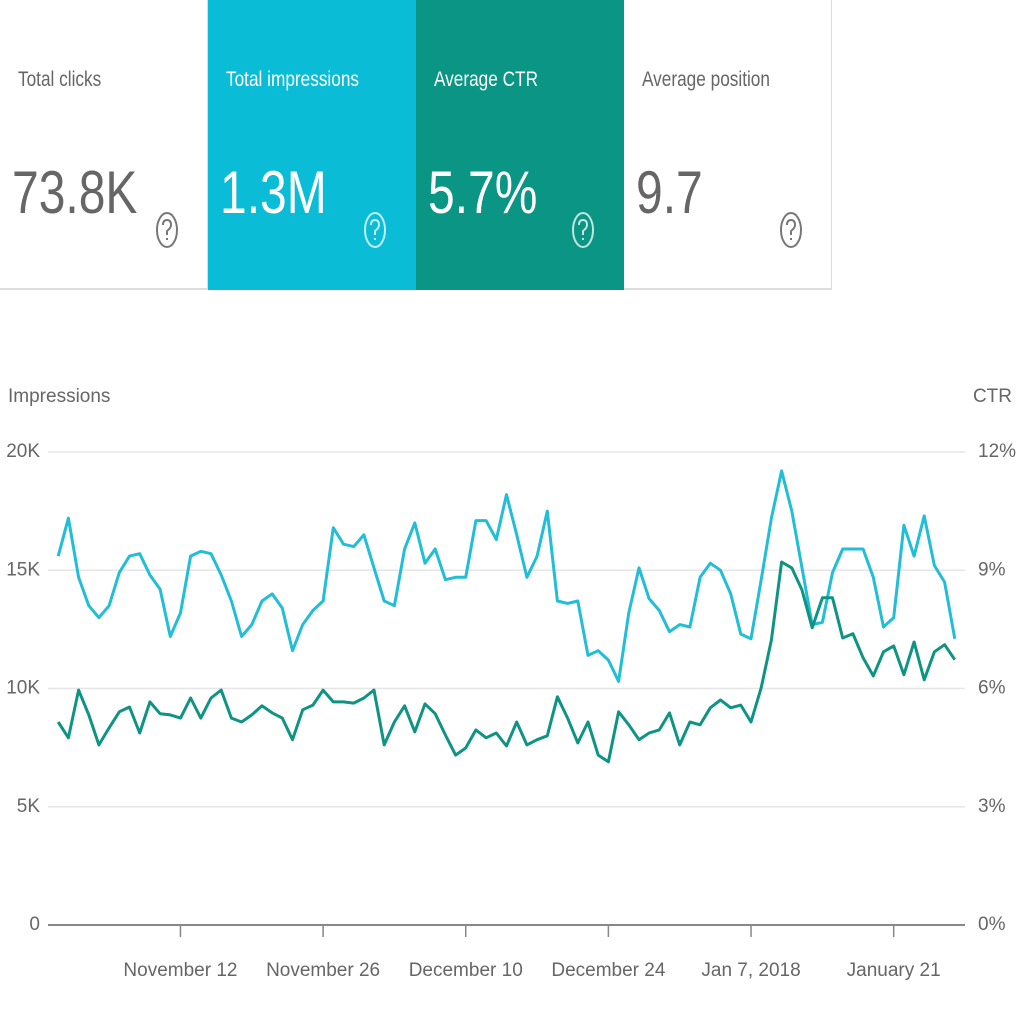  What do you see at coordinates (60, 79) in the screenshot?
I see `card-title: Total clicks` at bounding box center [60, 79].